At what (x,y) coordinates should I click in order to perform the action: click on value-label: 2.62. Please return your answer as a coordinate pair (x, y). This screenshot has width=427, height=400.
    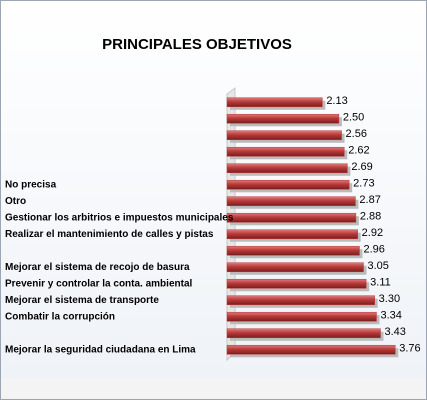
    Looking at the image, I should click on (358, 151).